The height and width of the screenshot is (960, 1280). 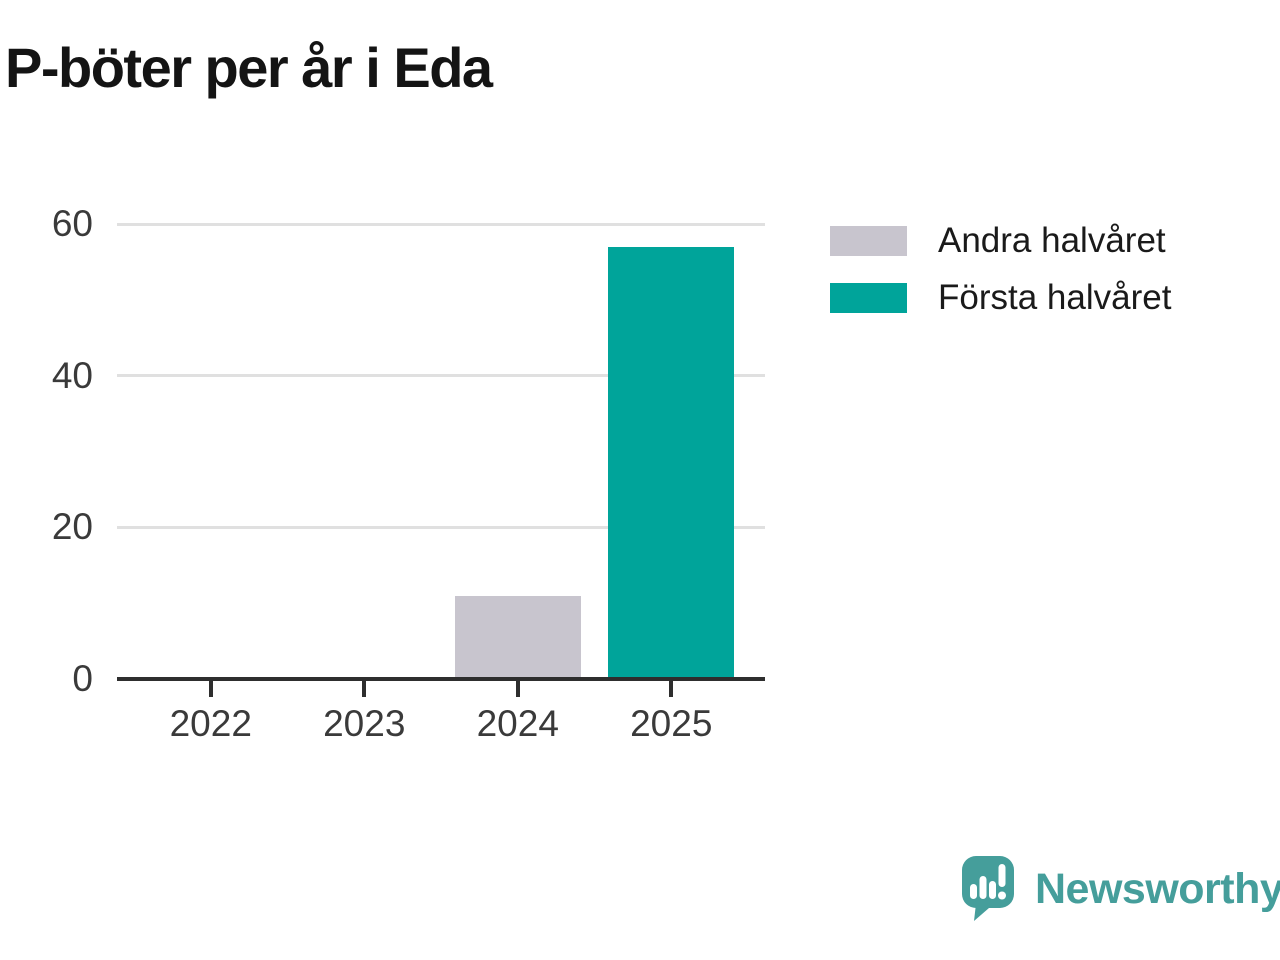 What do you see at coordinates (517, 689) in the screenshot?
I see `x-tick-2024` at bounding box center [517, 689].